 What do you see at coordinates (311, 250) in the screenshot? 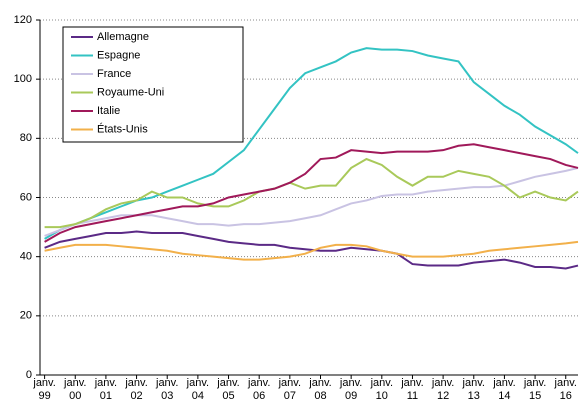
I see `line-series` at bounding box center [311, 250].